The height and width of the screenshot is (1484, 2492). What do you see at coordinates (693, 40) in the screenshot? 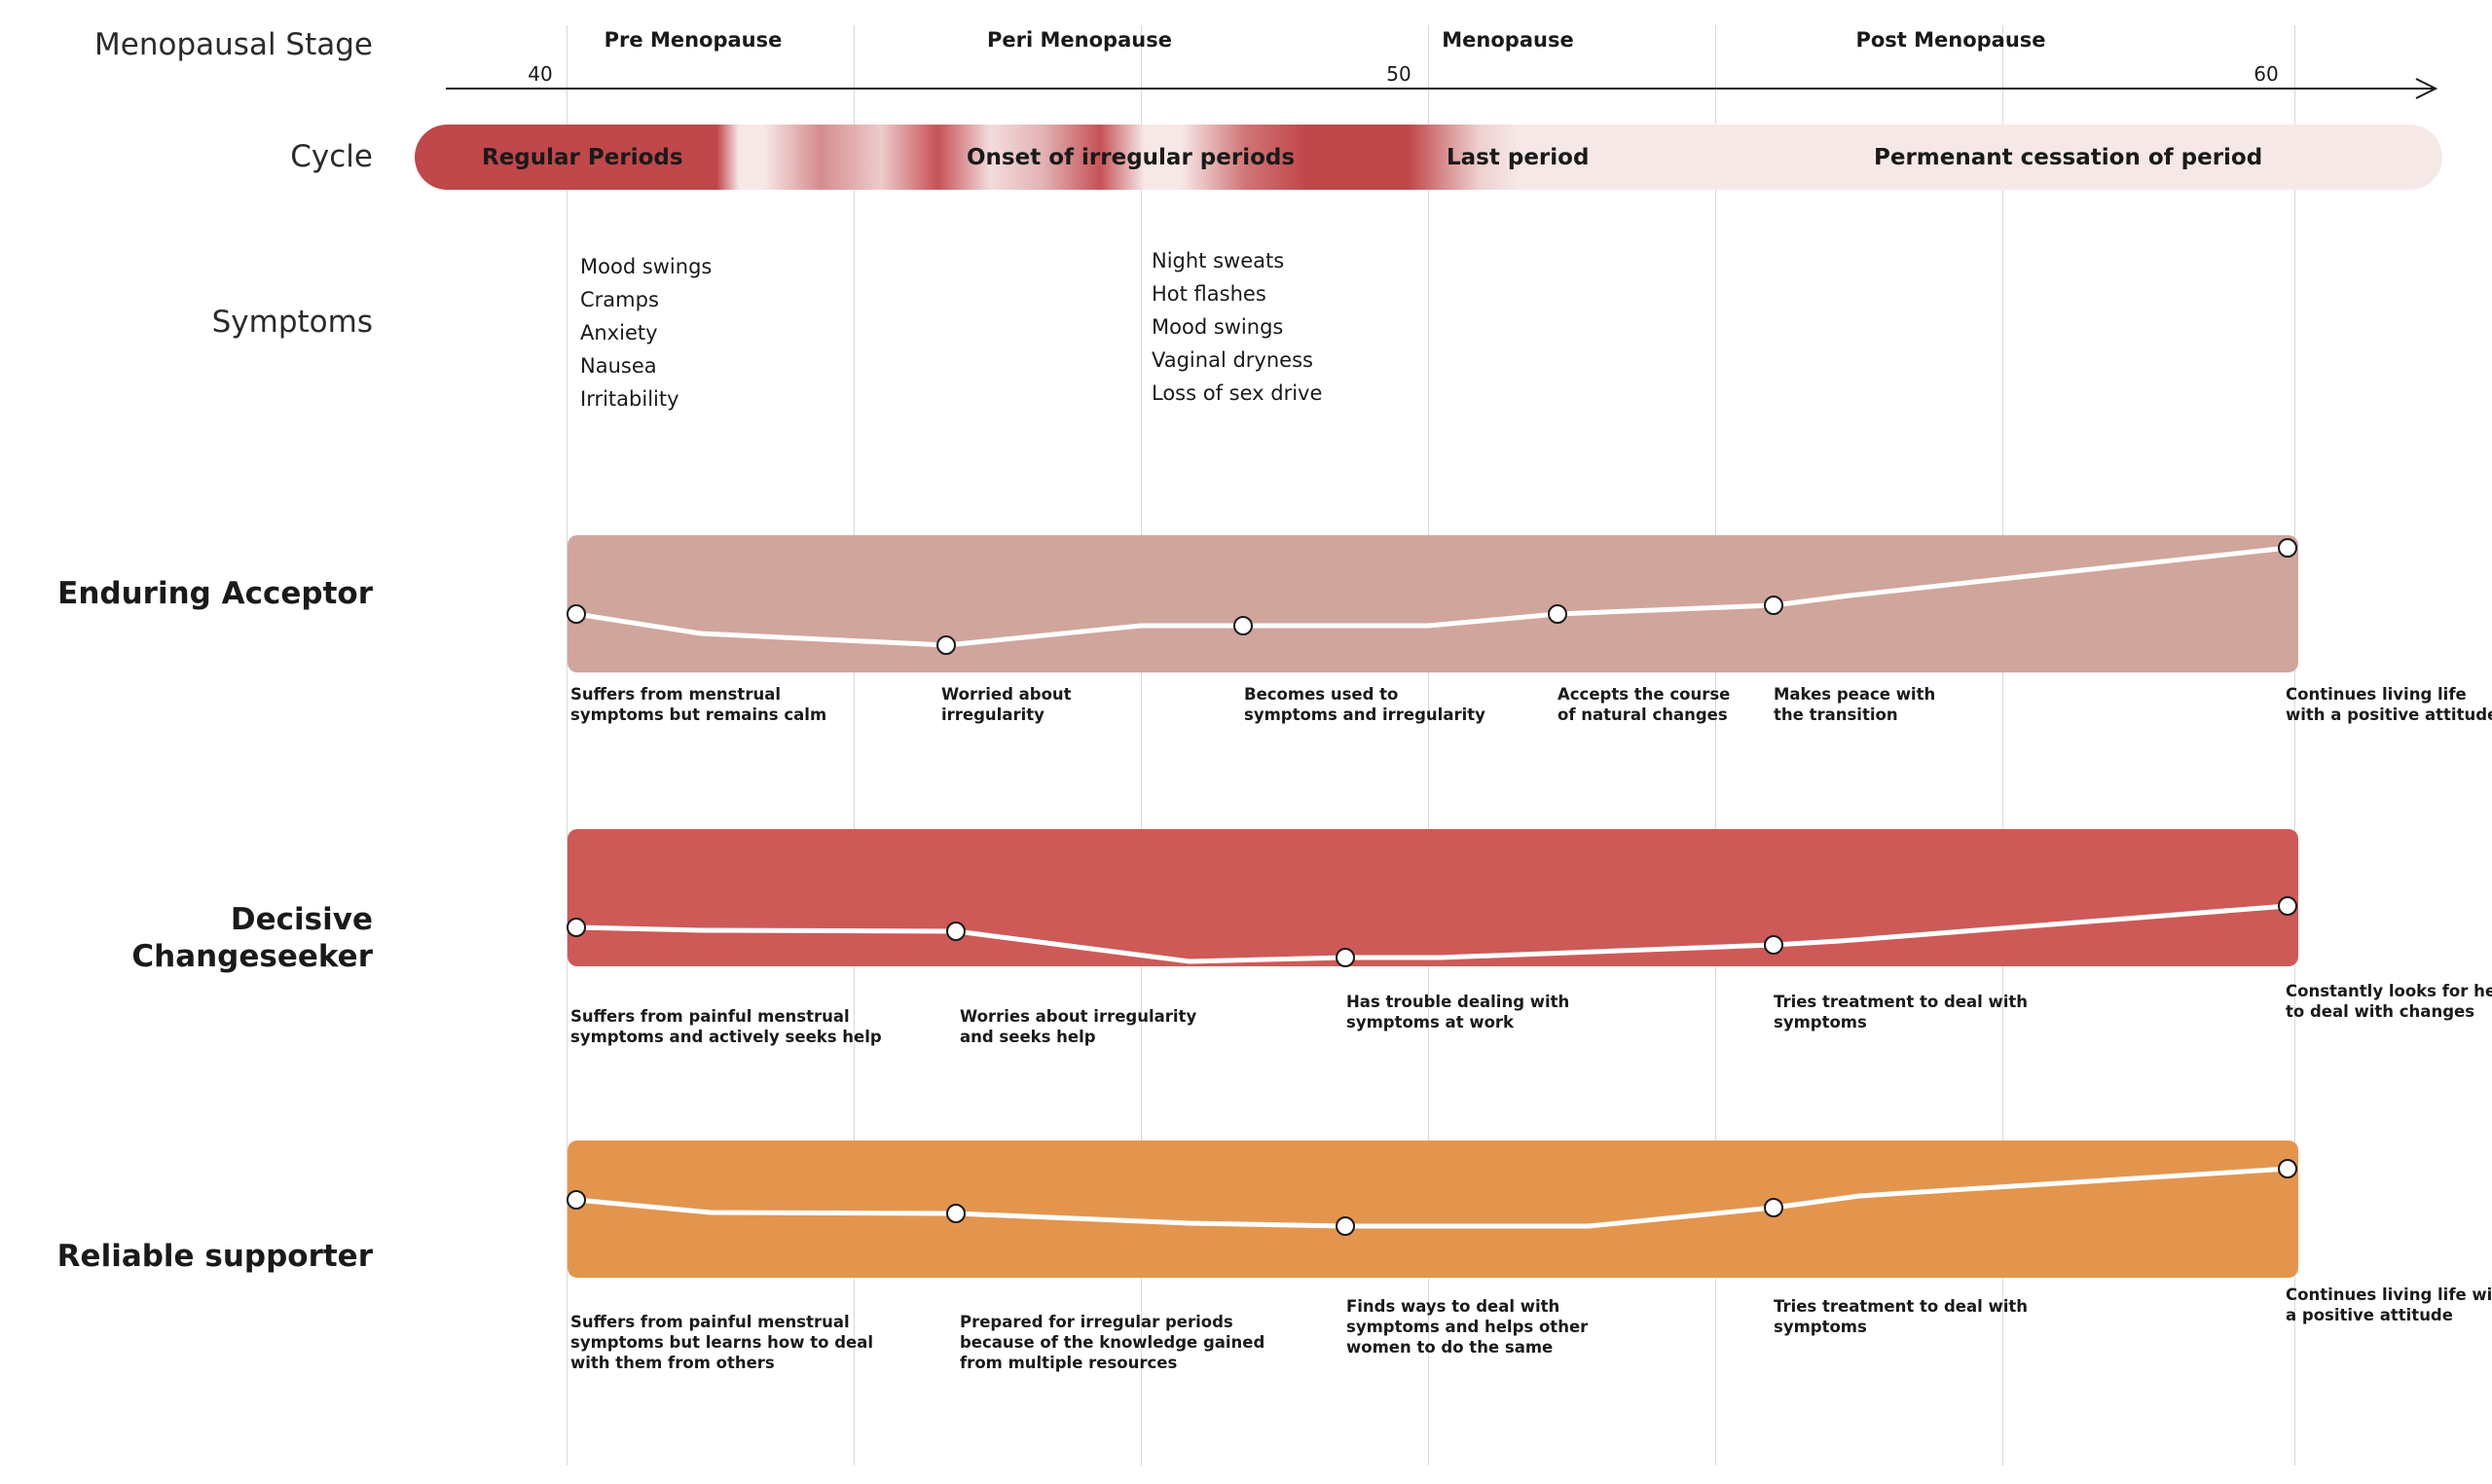
I see `stage-pre-menopause: Pre Menopause` at bounding box center [693, 40].